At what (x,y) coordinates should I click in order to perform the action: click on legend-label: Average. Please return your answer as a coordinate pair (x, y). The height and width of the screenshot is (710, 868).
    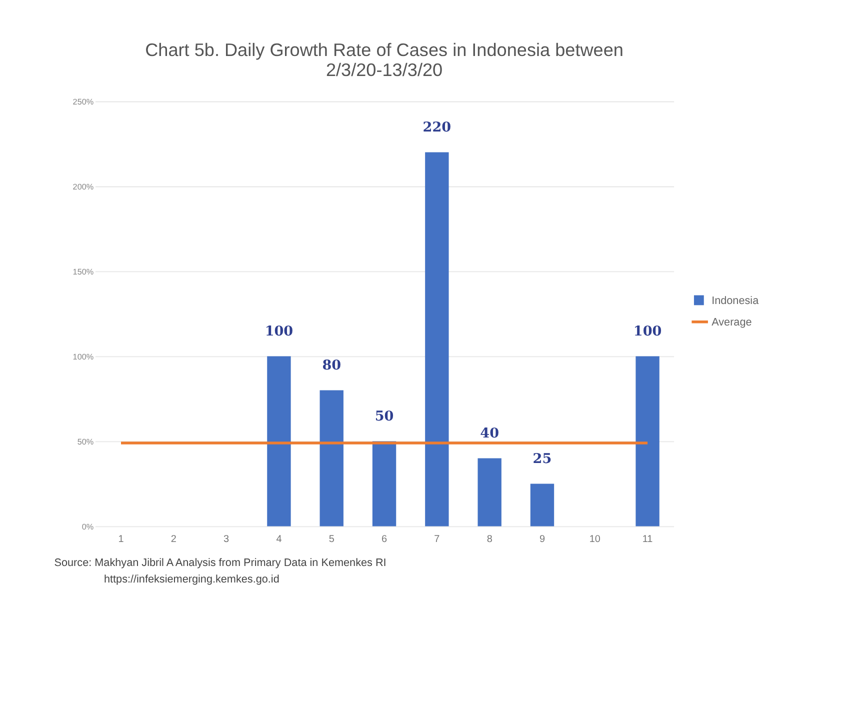
    Looking at the image, I should click on (732, 322).